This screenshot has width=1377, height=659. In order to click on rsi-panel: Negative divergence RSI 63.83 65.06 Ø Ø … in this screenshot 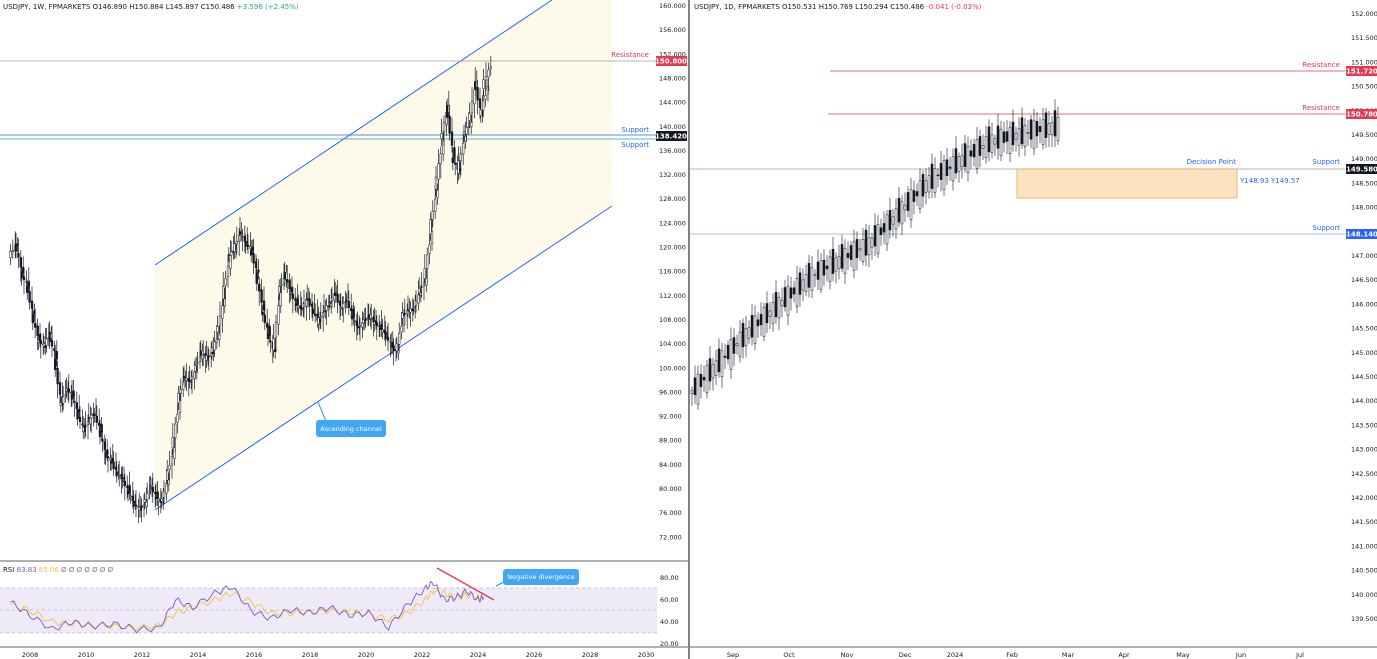, I will do `click(344, 604)`.